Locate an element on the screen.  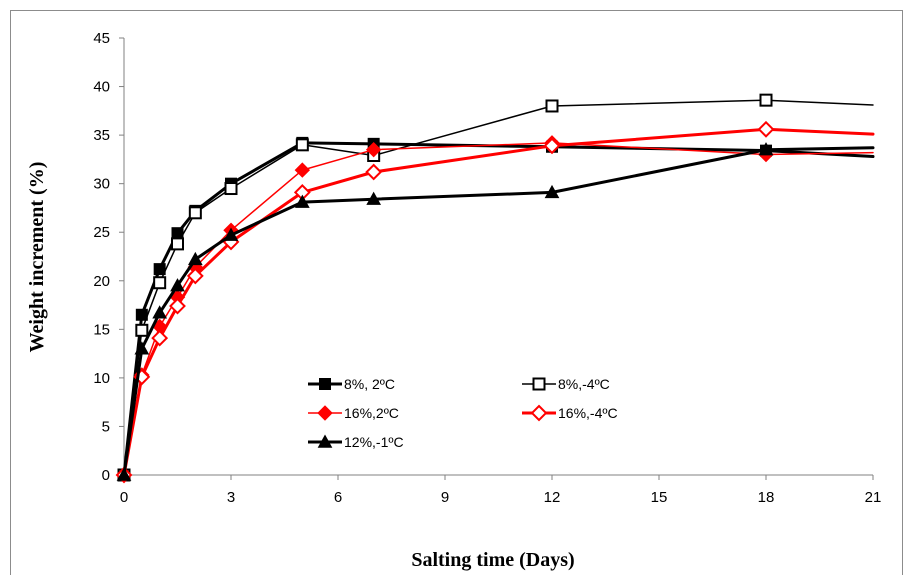
y-tick-label: 5 is located at coordinates (106, 426).